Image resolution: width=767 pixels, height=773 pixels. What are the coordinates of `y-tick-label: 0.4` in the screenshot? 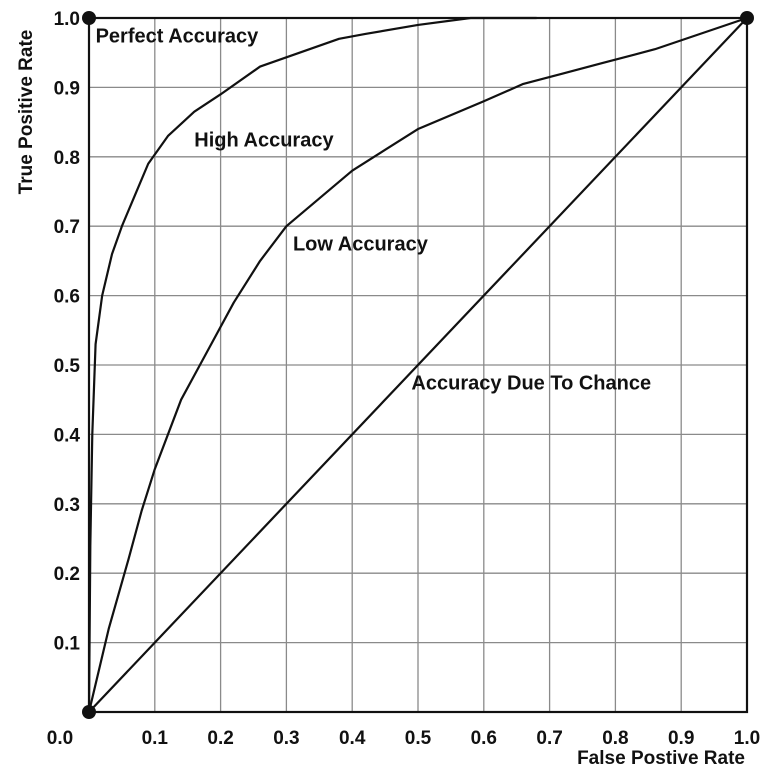 It's located at (67, 435).